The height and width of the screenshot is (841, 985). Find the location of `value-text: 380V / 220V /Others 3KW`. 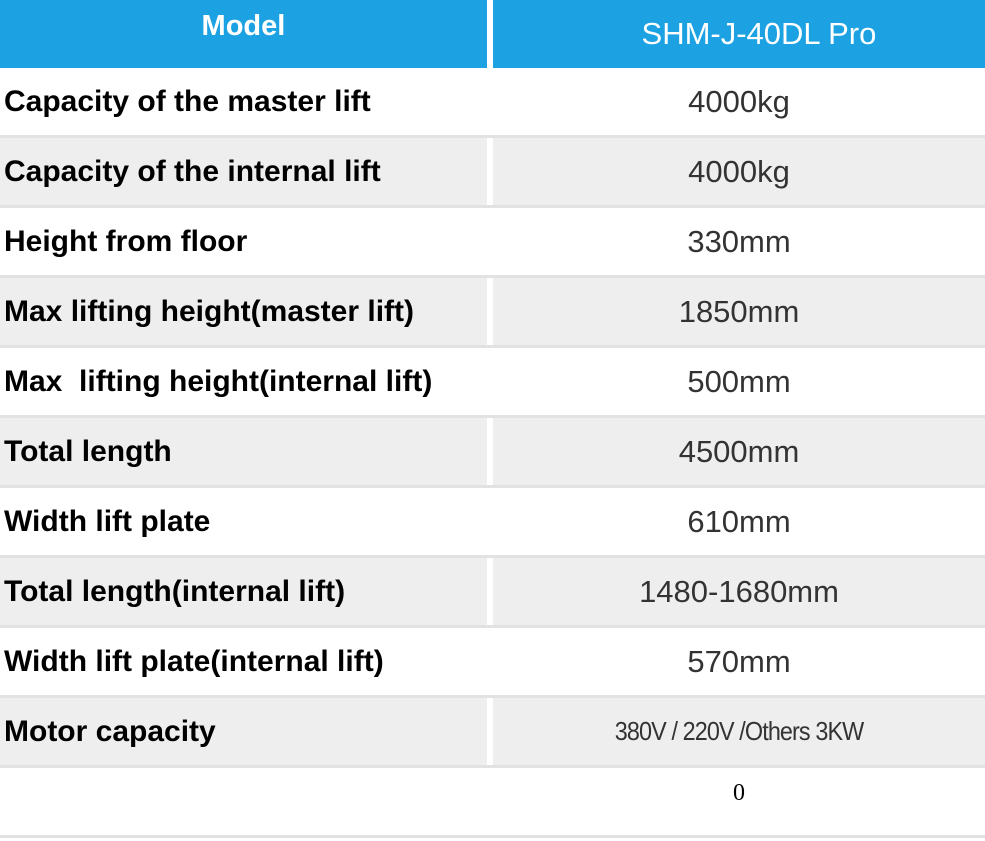

value-text: 380V / 220V /Others 3KW is located at coordinates (739, 731).